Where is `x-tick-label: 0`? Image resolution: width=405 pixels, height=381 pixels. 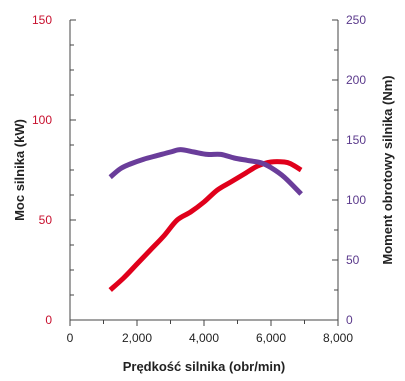
x-tick-label: 0 is located at coordinates (70, 338).